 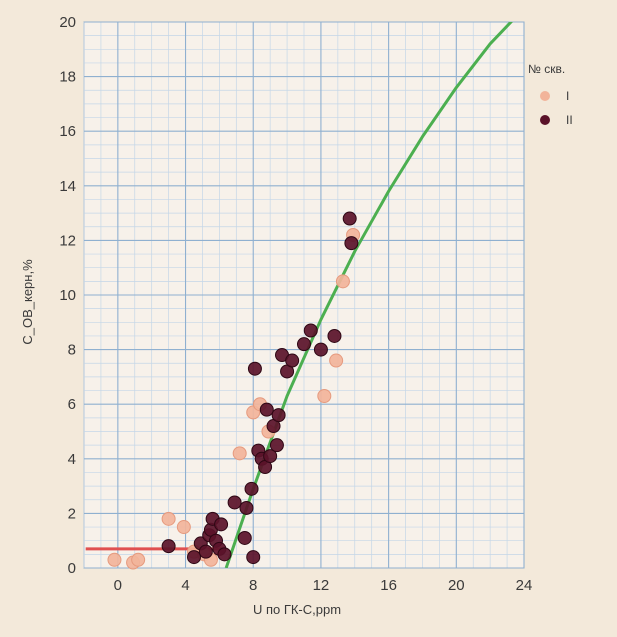 What do you see at coordinates (27, 302) in the screenshot?
I see `y-axis-label: С_ОВ_керн,%` at bounding box center [27, 302].